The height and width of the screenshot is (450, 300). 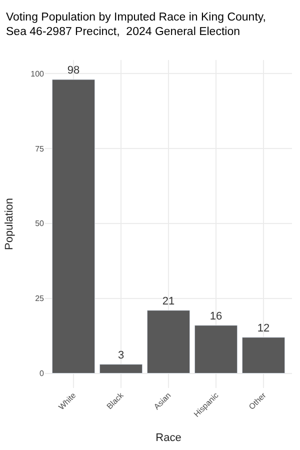 What do you see at coordinates (216, 316) in the screenshot?
I see `data-label: 16` at bounding box center [216, 316].